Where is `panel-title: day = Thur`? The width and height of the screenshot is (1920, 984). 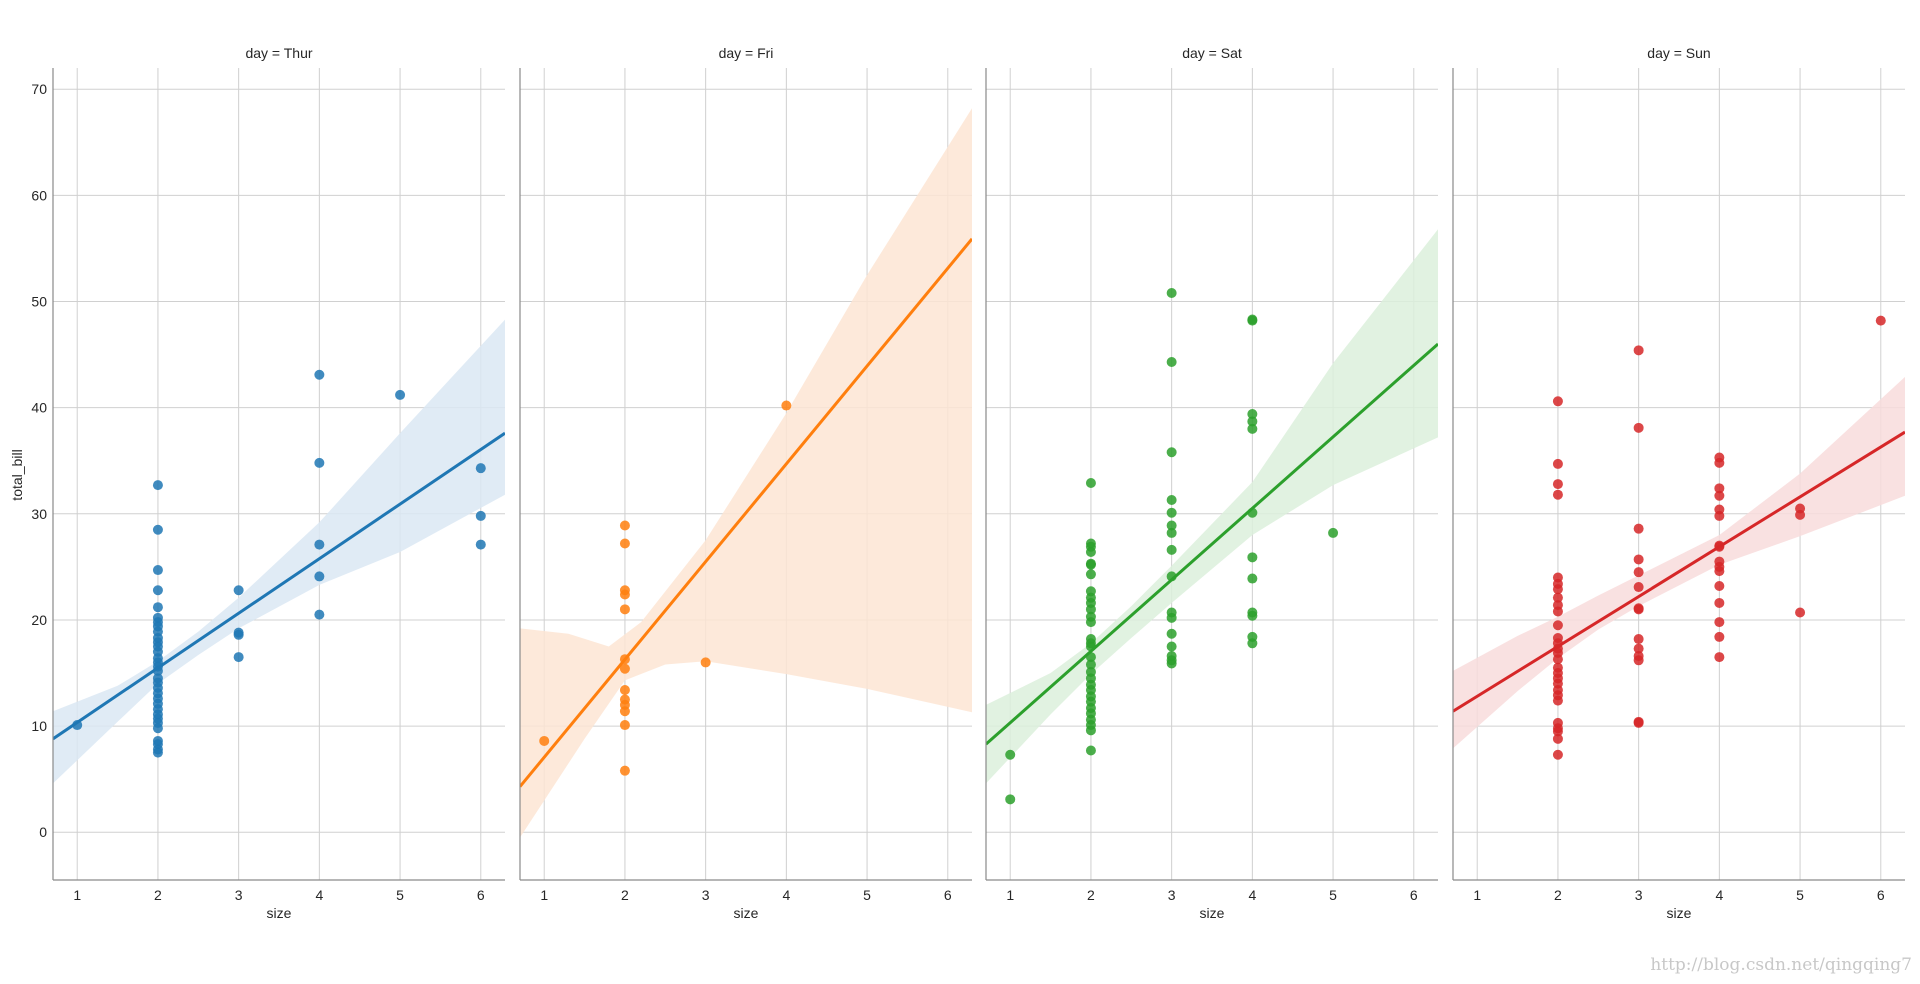 panel-title: day = Thur is located at coordinates (278, 53).